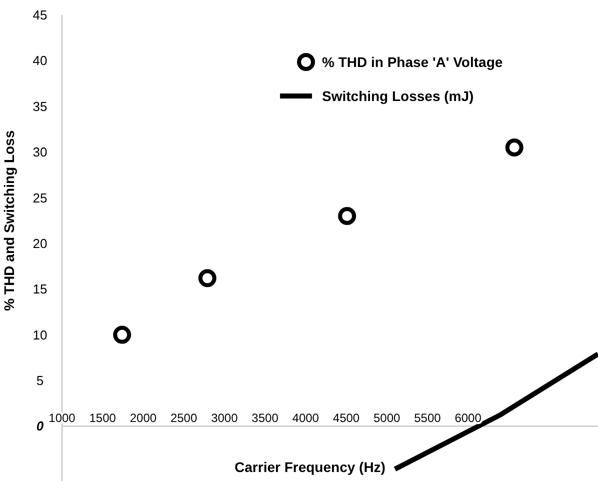  Describe the element at coordinates (40, 334) in the screenshot. I see `y-tick-label: 10` at that location.